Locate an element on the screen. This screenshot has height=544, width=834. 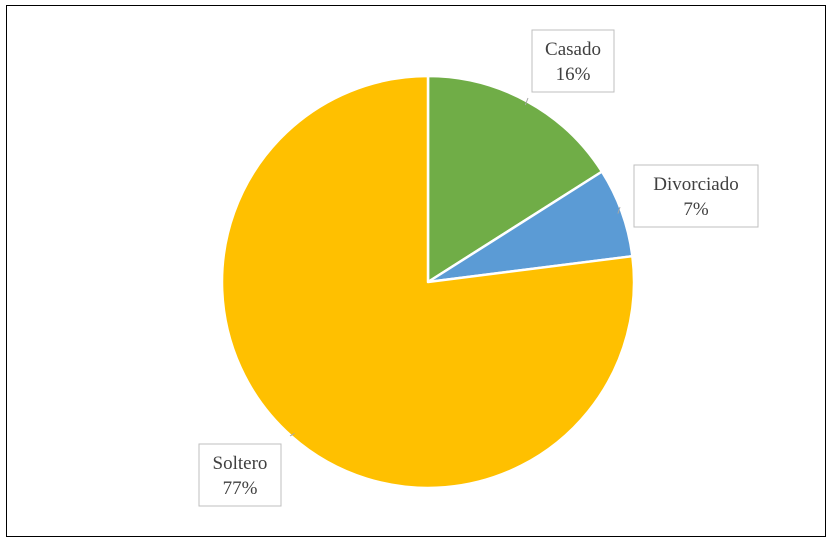
data-label-box-divorciado is located at coordinates (696, 196).